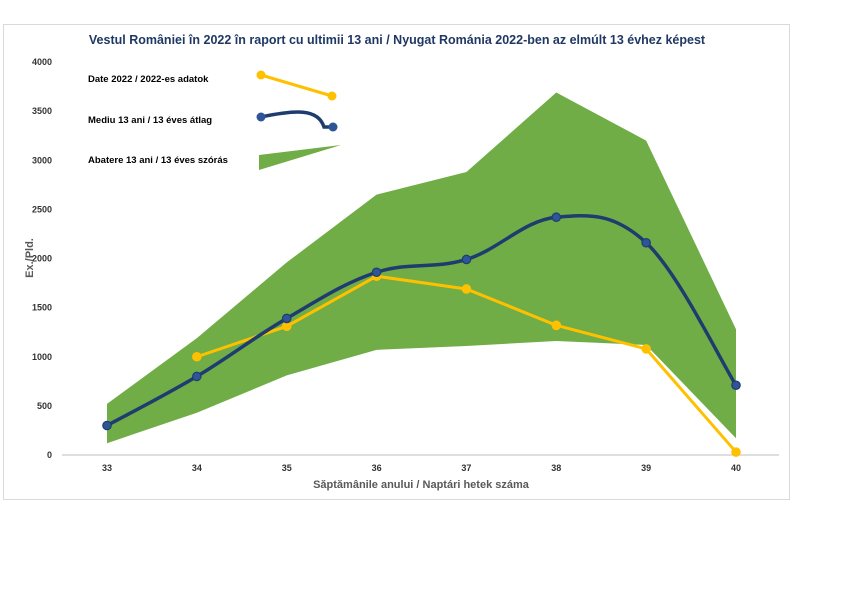 The width and height of the screenshot is (862, 595). What do you see at coordinates (148, 79) in the screenshot?
I see `legend-label-2022: Date 2022 / 2022-es adatok` at bounding box center [148, 79].